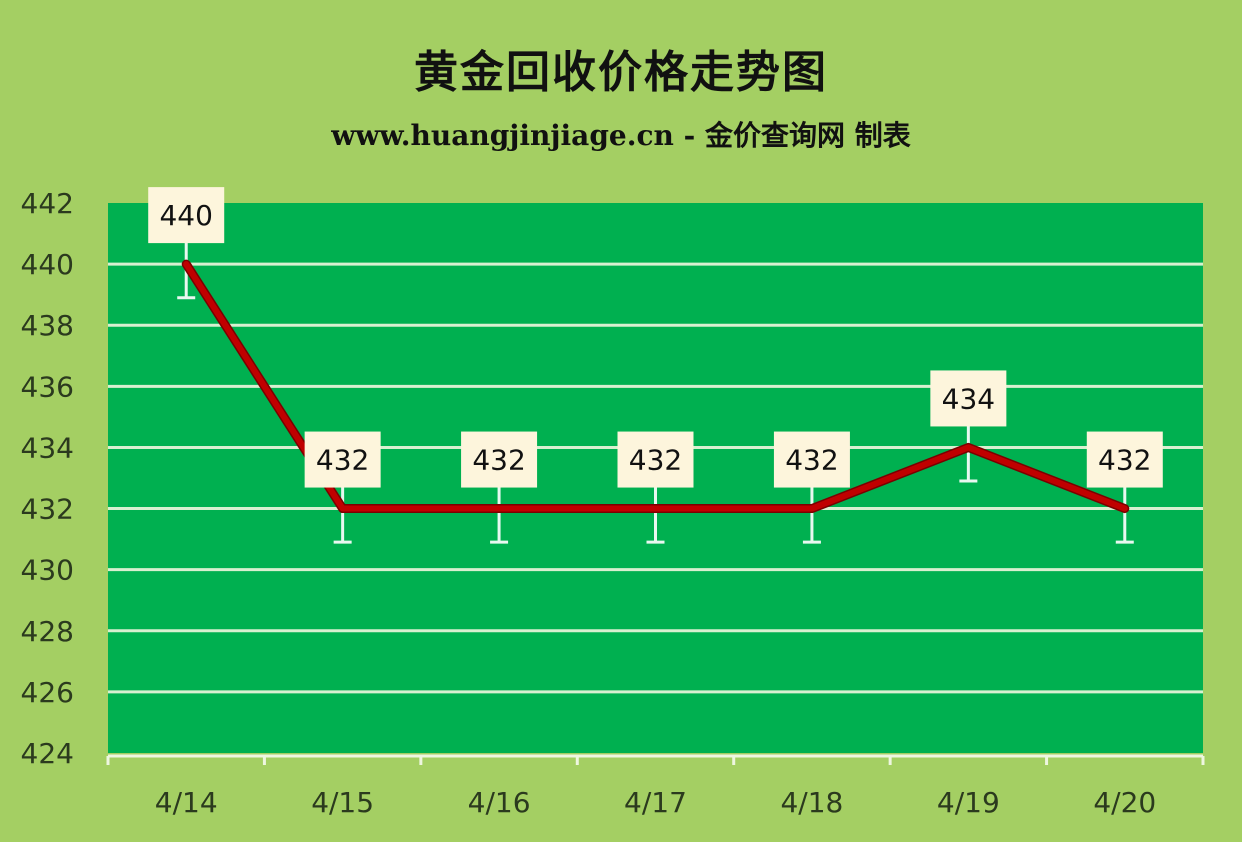 Image resolution: width=1242 pixels, height=842 pixels. What do you see at coordinates (47, 325) in the screenshot?
I see `y-tick-label: 438` at bounding box center [47, 325].